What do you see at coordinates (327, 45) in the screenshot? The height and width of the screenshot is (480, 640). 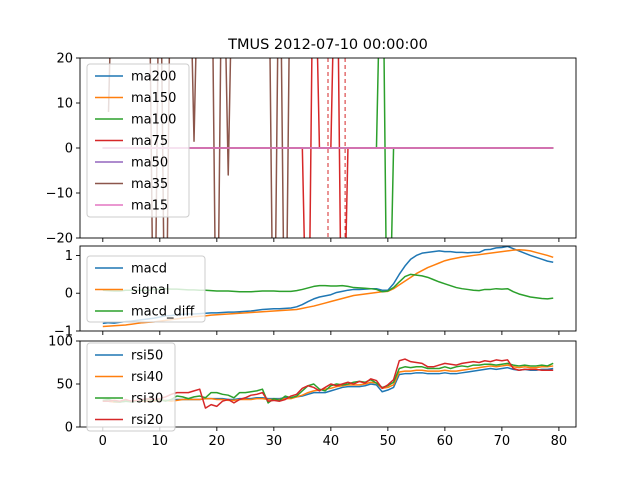 I see `chart-title: TMUS 2012-07-10 00:00:00` at bounding box center [327, 45].